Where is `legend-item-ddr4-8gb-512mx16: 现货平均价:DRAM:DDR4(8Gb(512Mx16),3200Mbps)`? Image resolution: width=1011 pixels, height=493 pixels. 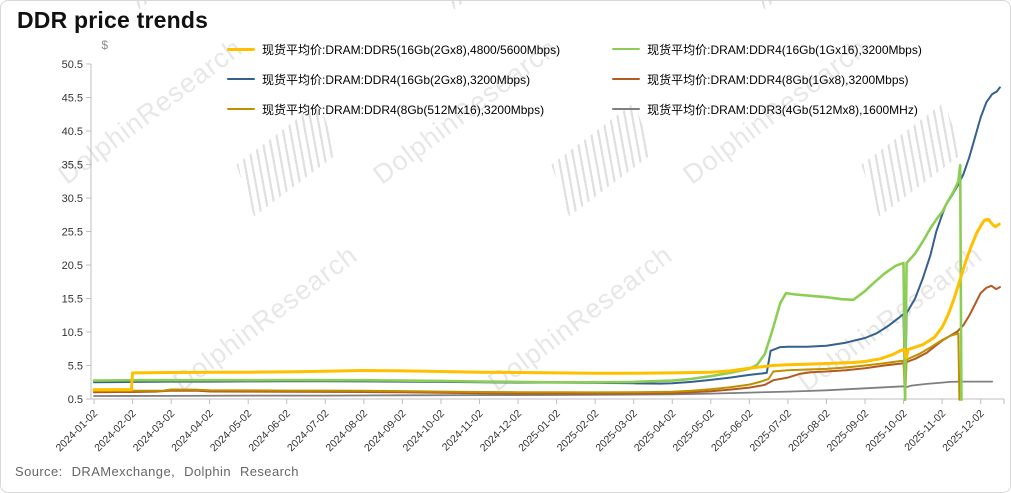
legend-item-ddr4-8gb-512mx16: 现货平均价:DRAM:DDR4(8Gb(512Mx16),3200Mbps) is located at coordinates (393, 109).